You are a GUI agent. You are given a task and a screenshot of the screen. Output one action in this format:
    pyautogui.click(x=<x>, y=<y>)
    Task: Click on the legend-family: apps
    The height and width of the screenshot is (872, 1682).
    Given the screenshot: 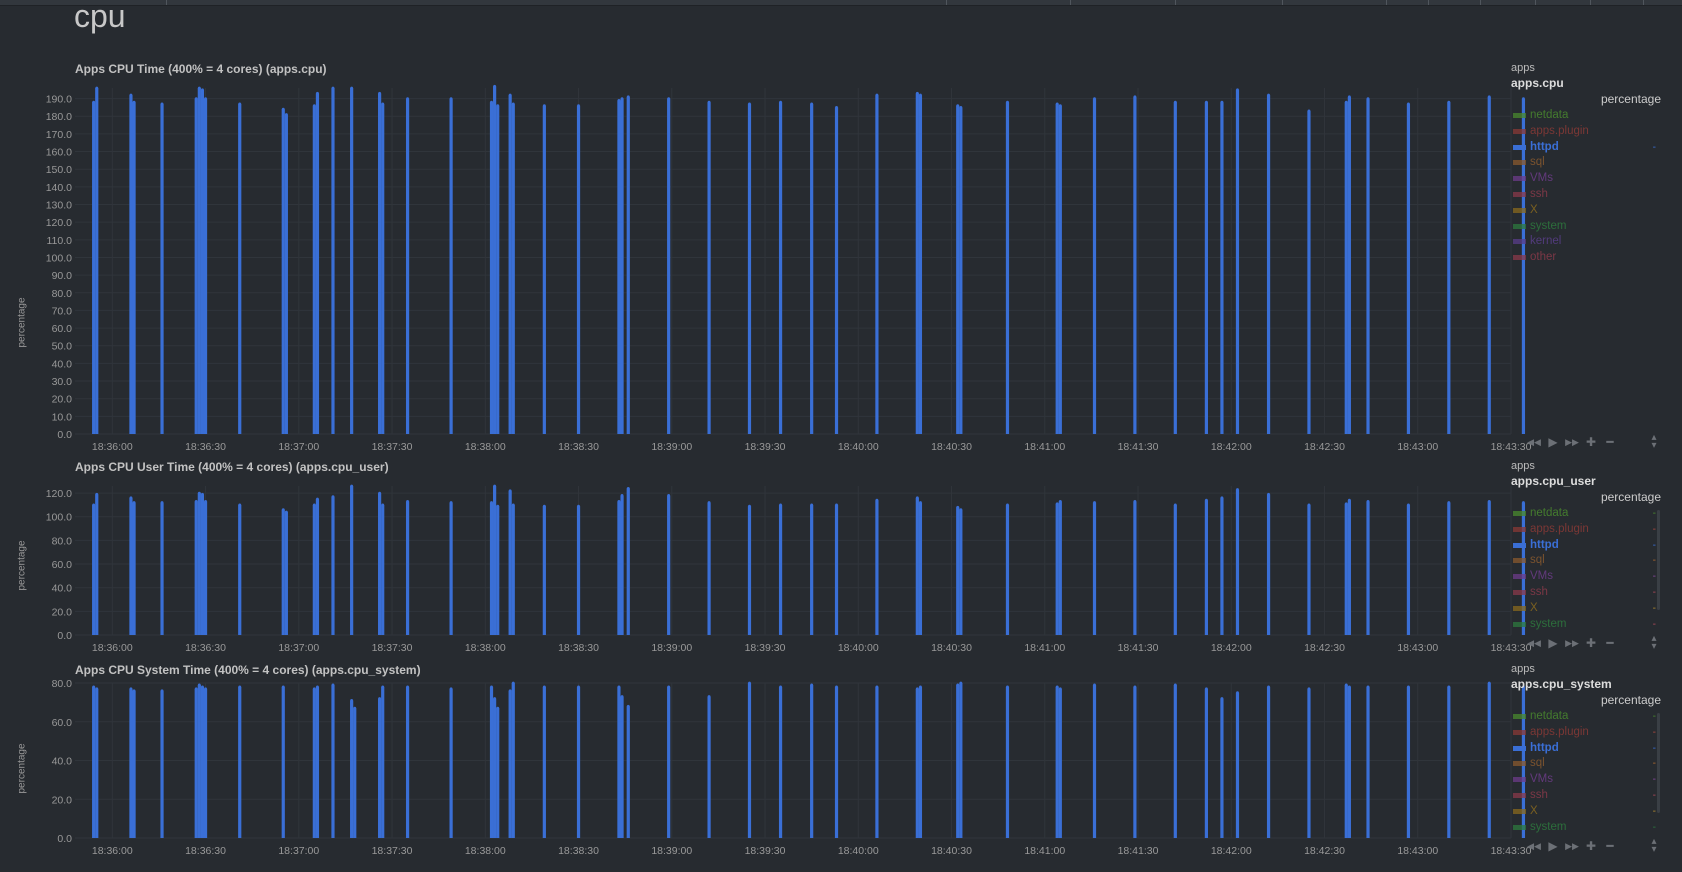 What is the action you would take?
    pyautogui.click(x=1523, y=466)
    